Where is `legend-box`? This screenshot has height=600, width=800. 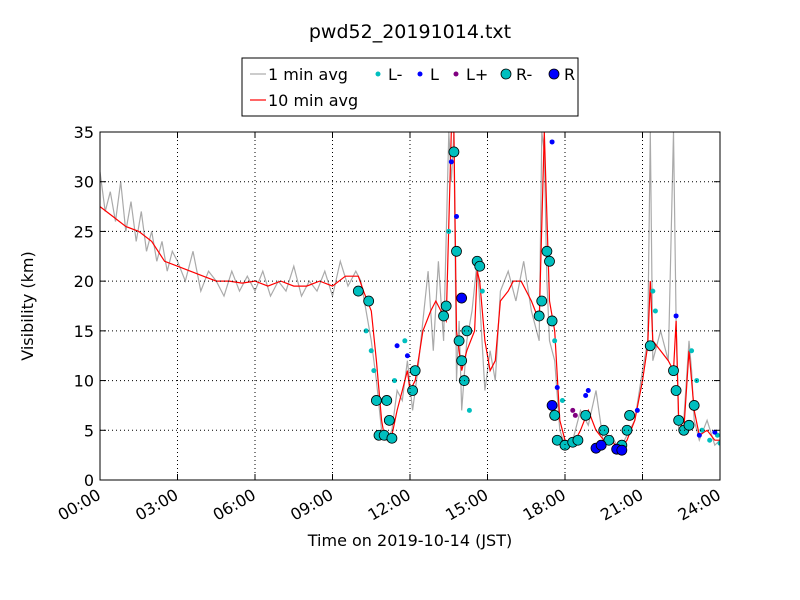
legend-box is located at coordinates (410, 87).